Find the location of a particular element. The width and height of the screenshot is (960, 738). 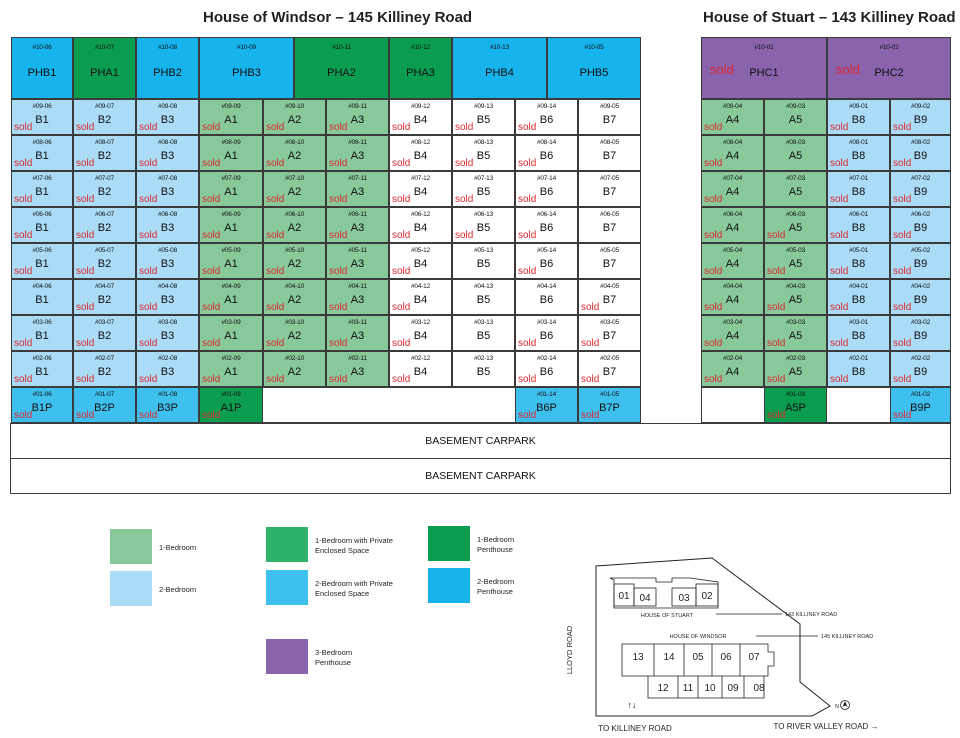

unit-number: #03-04 is located at coordinates (732, 323).